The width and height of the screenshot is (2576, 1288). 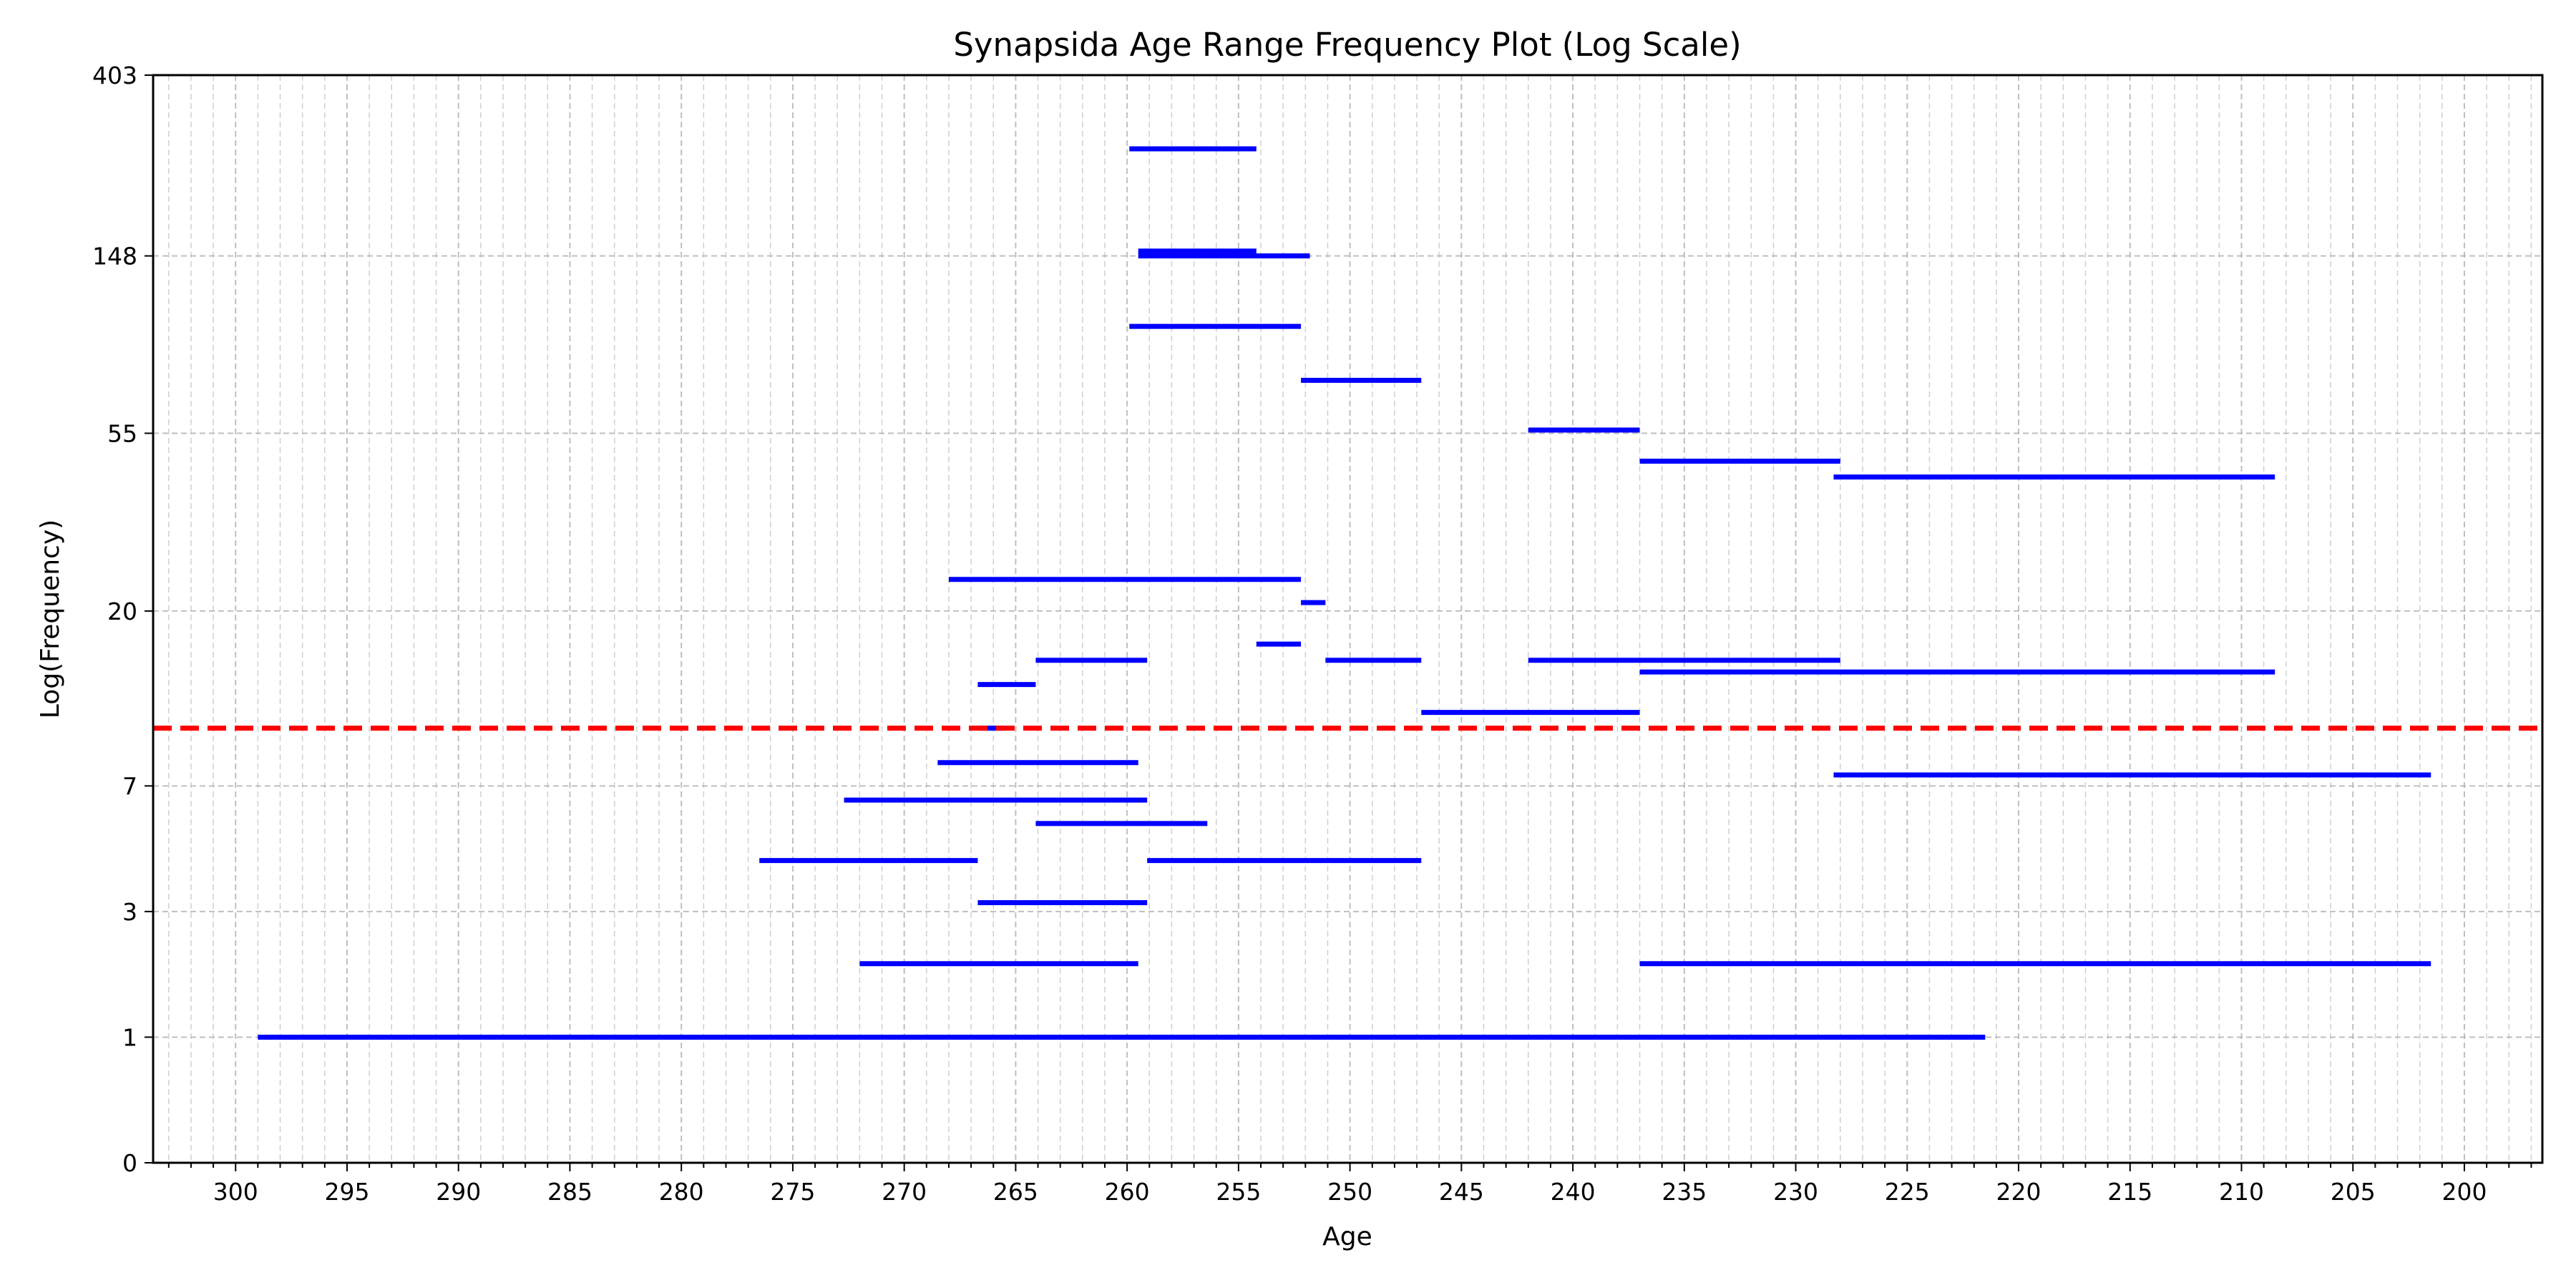 What do you see at coordinates (1127, 1192) in the screenshot?
I see `x-tick-label: 260` at bounding box center [1127, 1192].